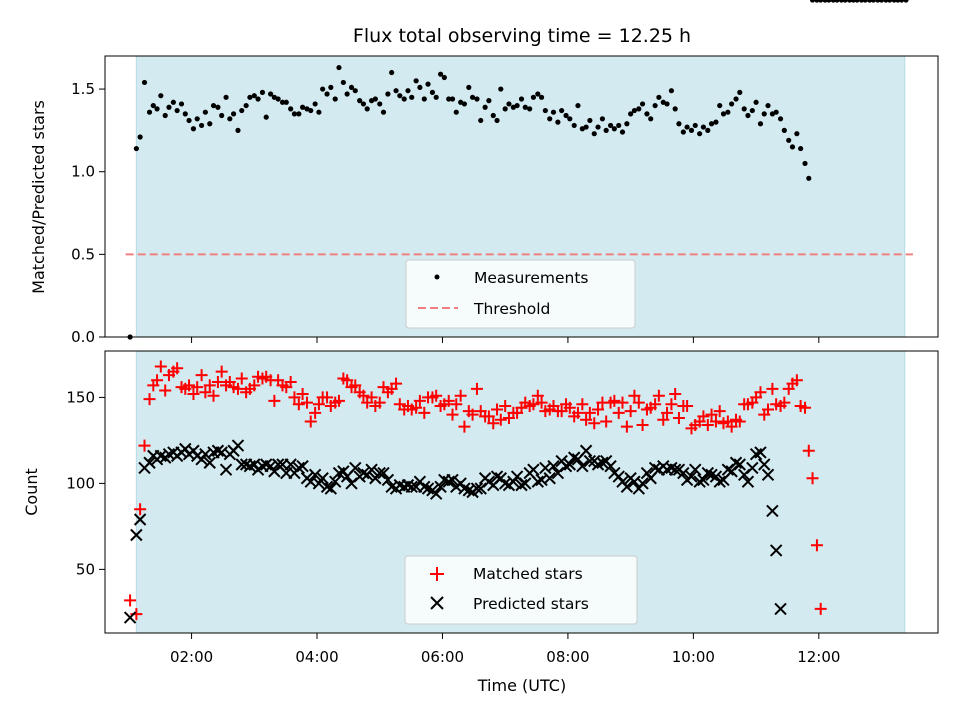 The width and height of the screenshot is (960, 720). I want to click on x-tick-label: 12:00, so click(818, 657).